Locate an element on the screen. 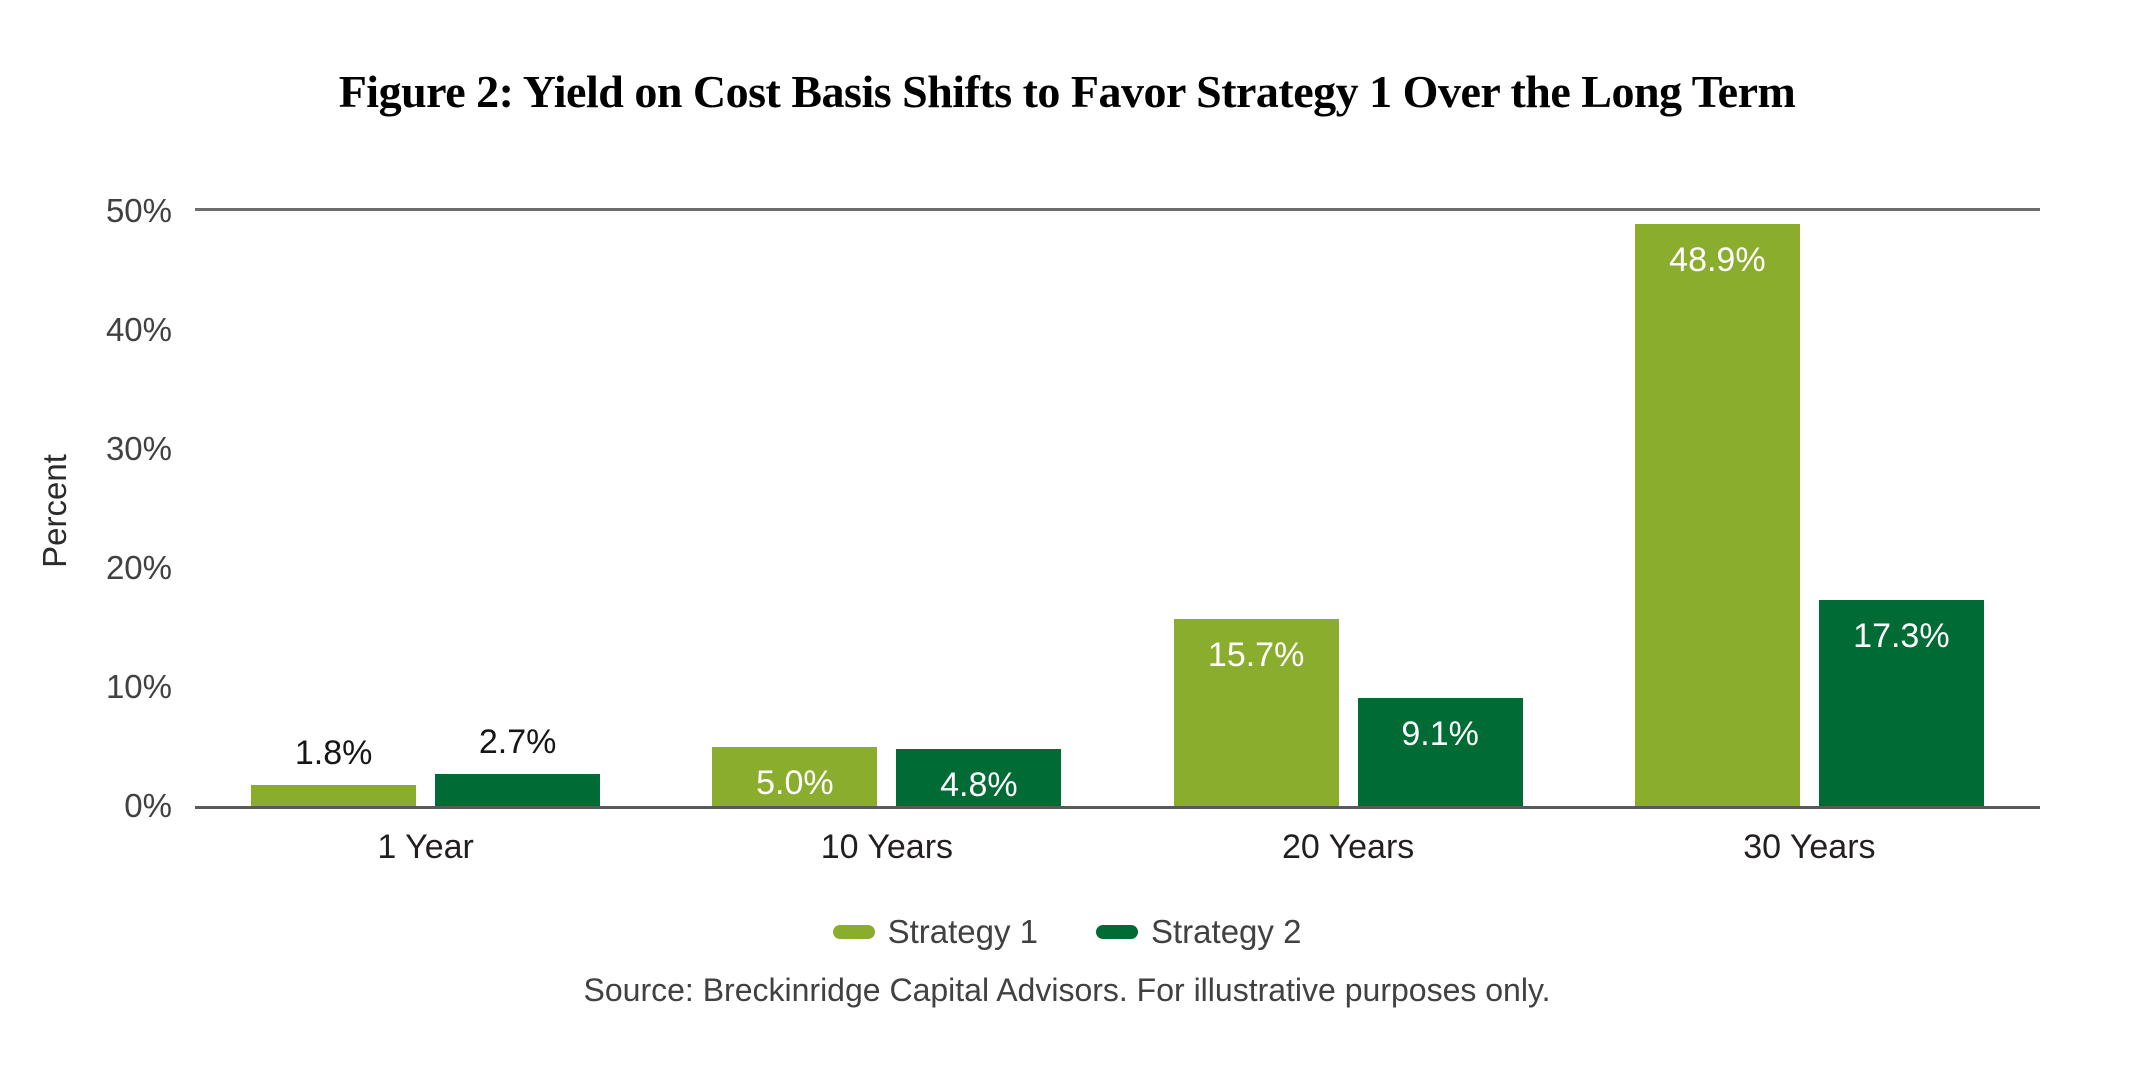 This screenshot has height=1067, width=2134. bar-strategy-2-10-years: 4.8% is located at coordinates (979, 777).